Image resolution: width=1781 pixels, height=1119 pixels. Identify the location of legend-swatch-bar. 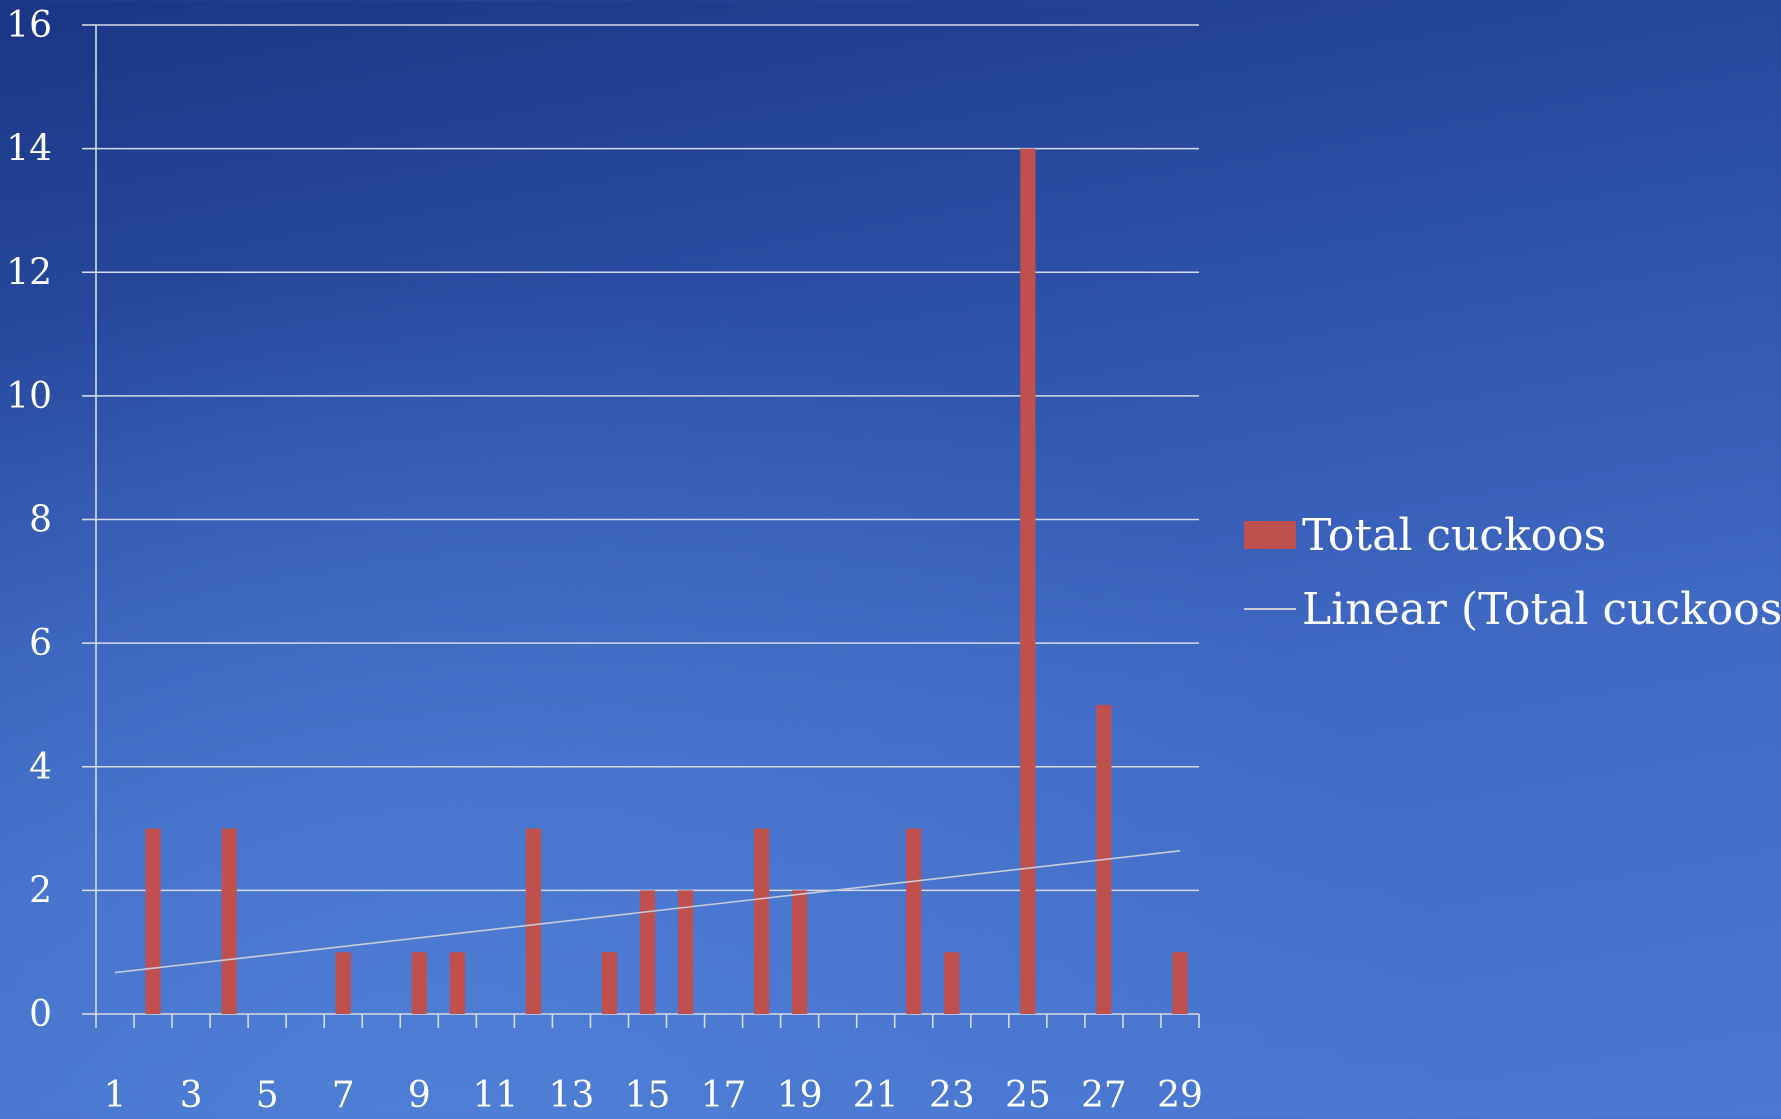
(1270, 535).